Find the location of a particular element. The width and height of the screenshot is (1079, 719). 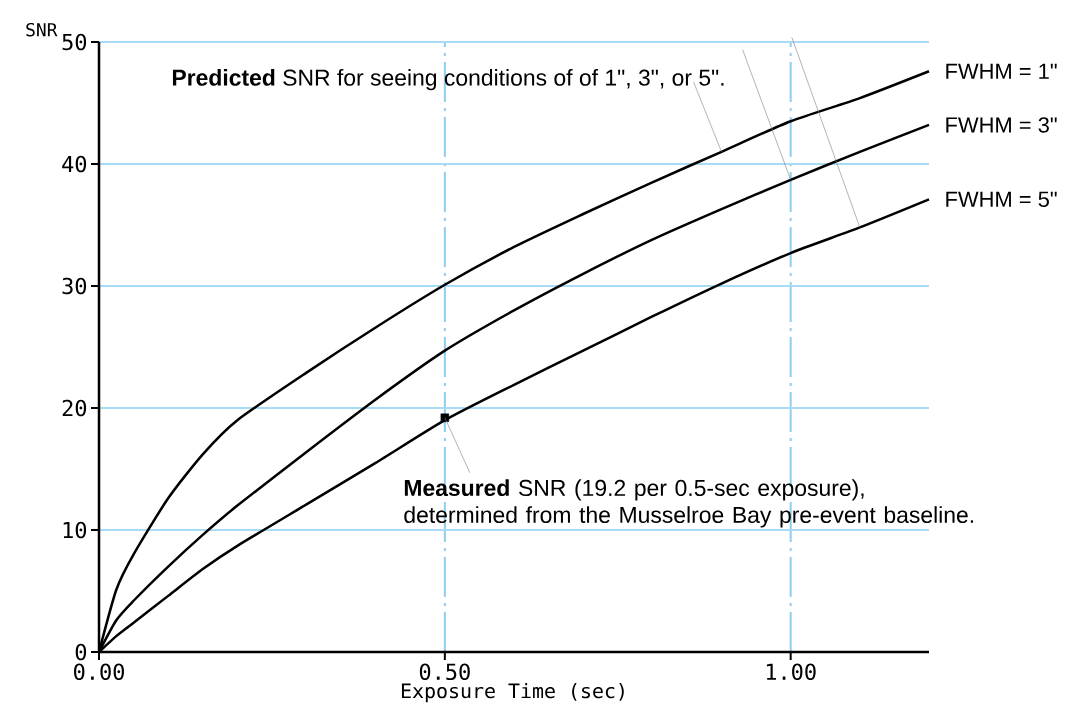

y-tick-label: 30 is located at coordinates (74, 286).